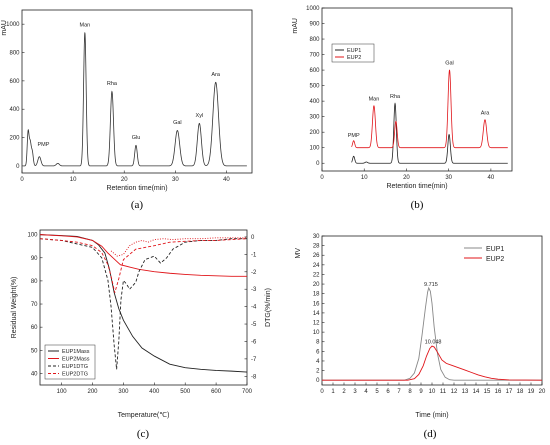 The image size is (550, 445). Describe the element at coordinates (34, 305) in the screenshot. I see `y-tick-label: 70` at that location.